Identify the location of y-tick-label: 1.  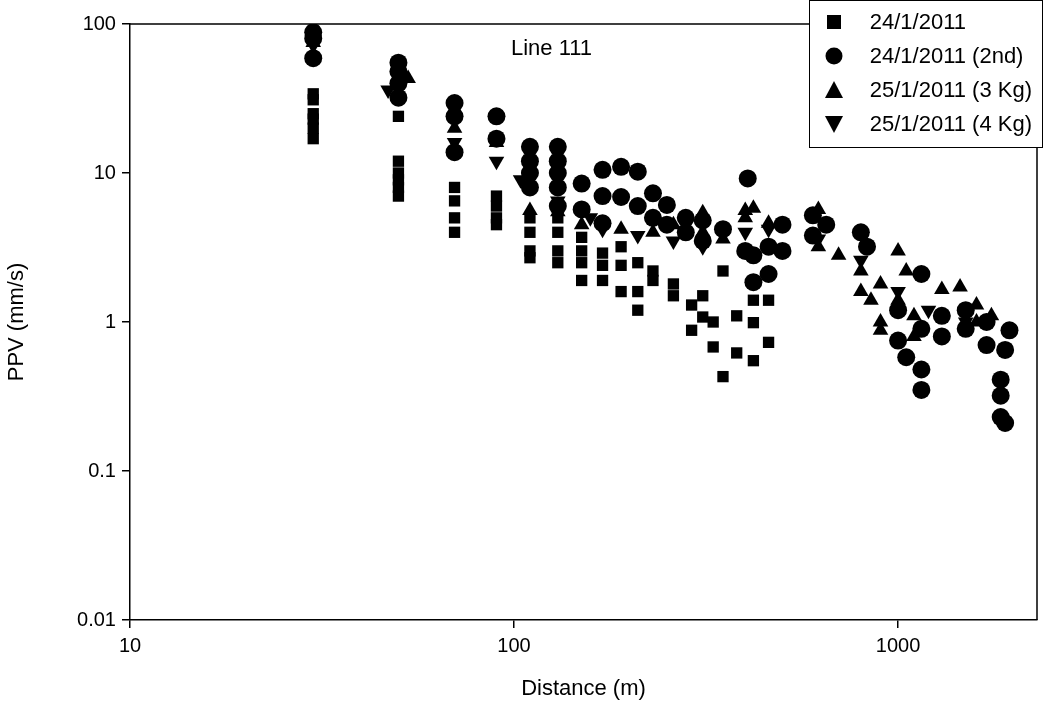
(110, 320).